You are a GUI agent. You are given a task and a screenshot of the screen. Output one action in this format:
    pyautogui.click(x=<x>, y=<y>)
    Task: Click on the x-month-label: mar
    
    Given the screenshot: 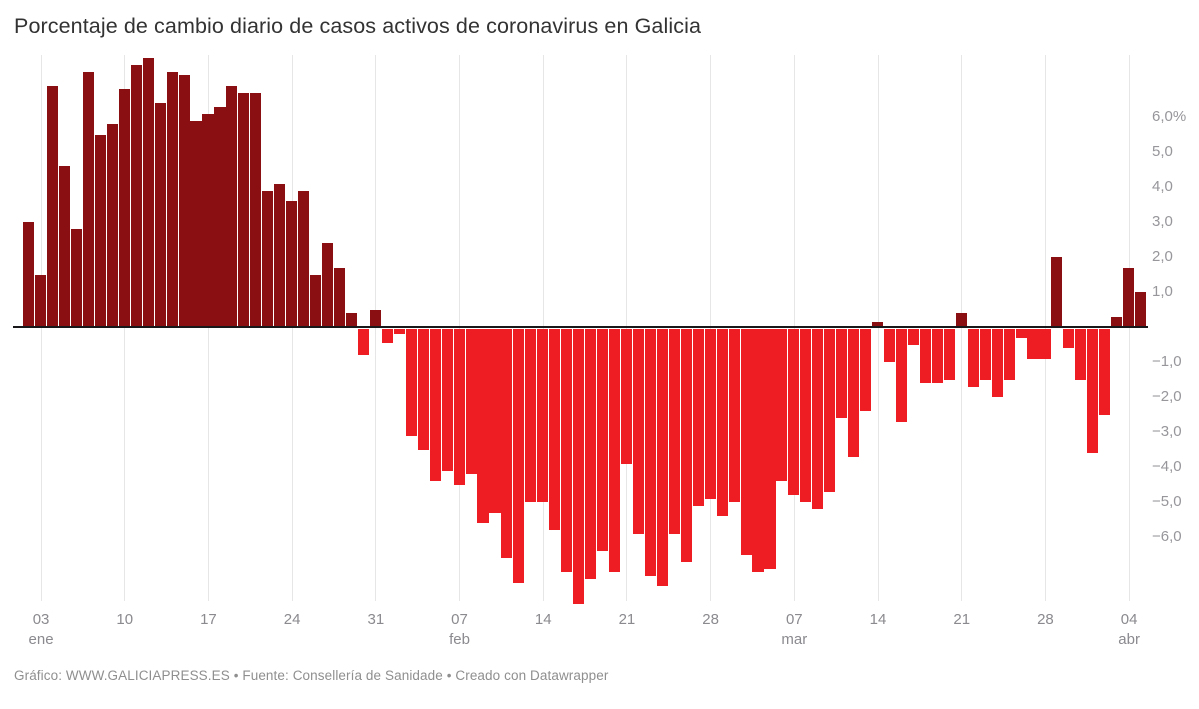 What is the action you would take?
    pyautogui.click(x=794, y=639)
    